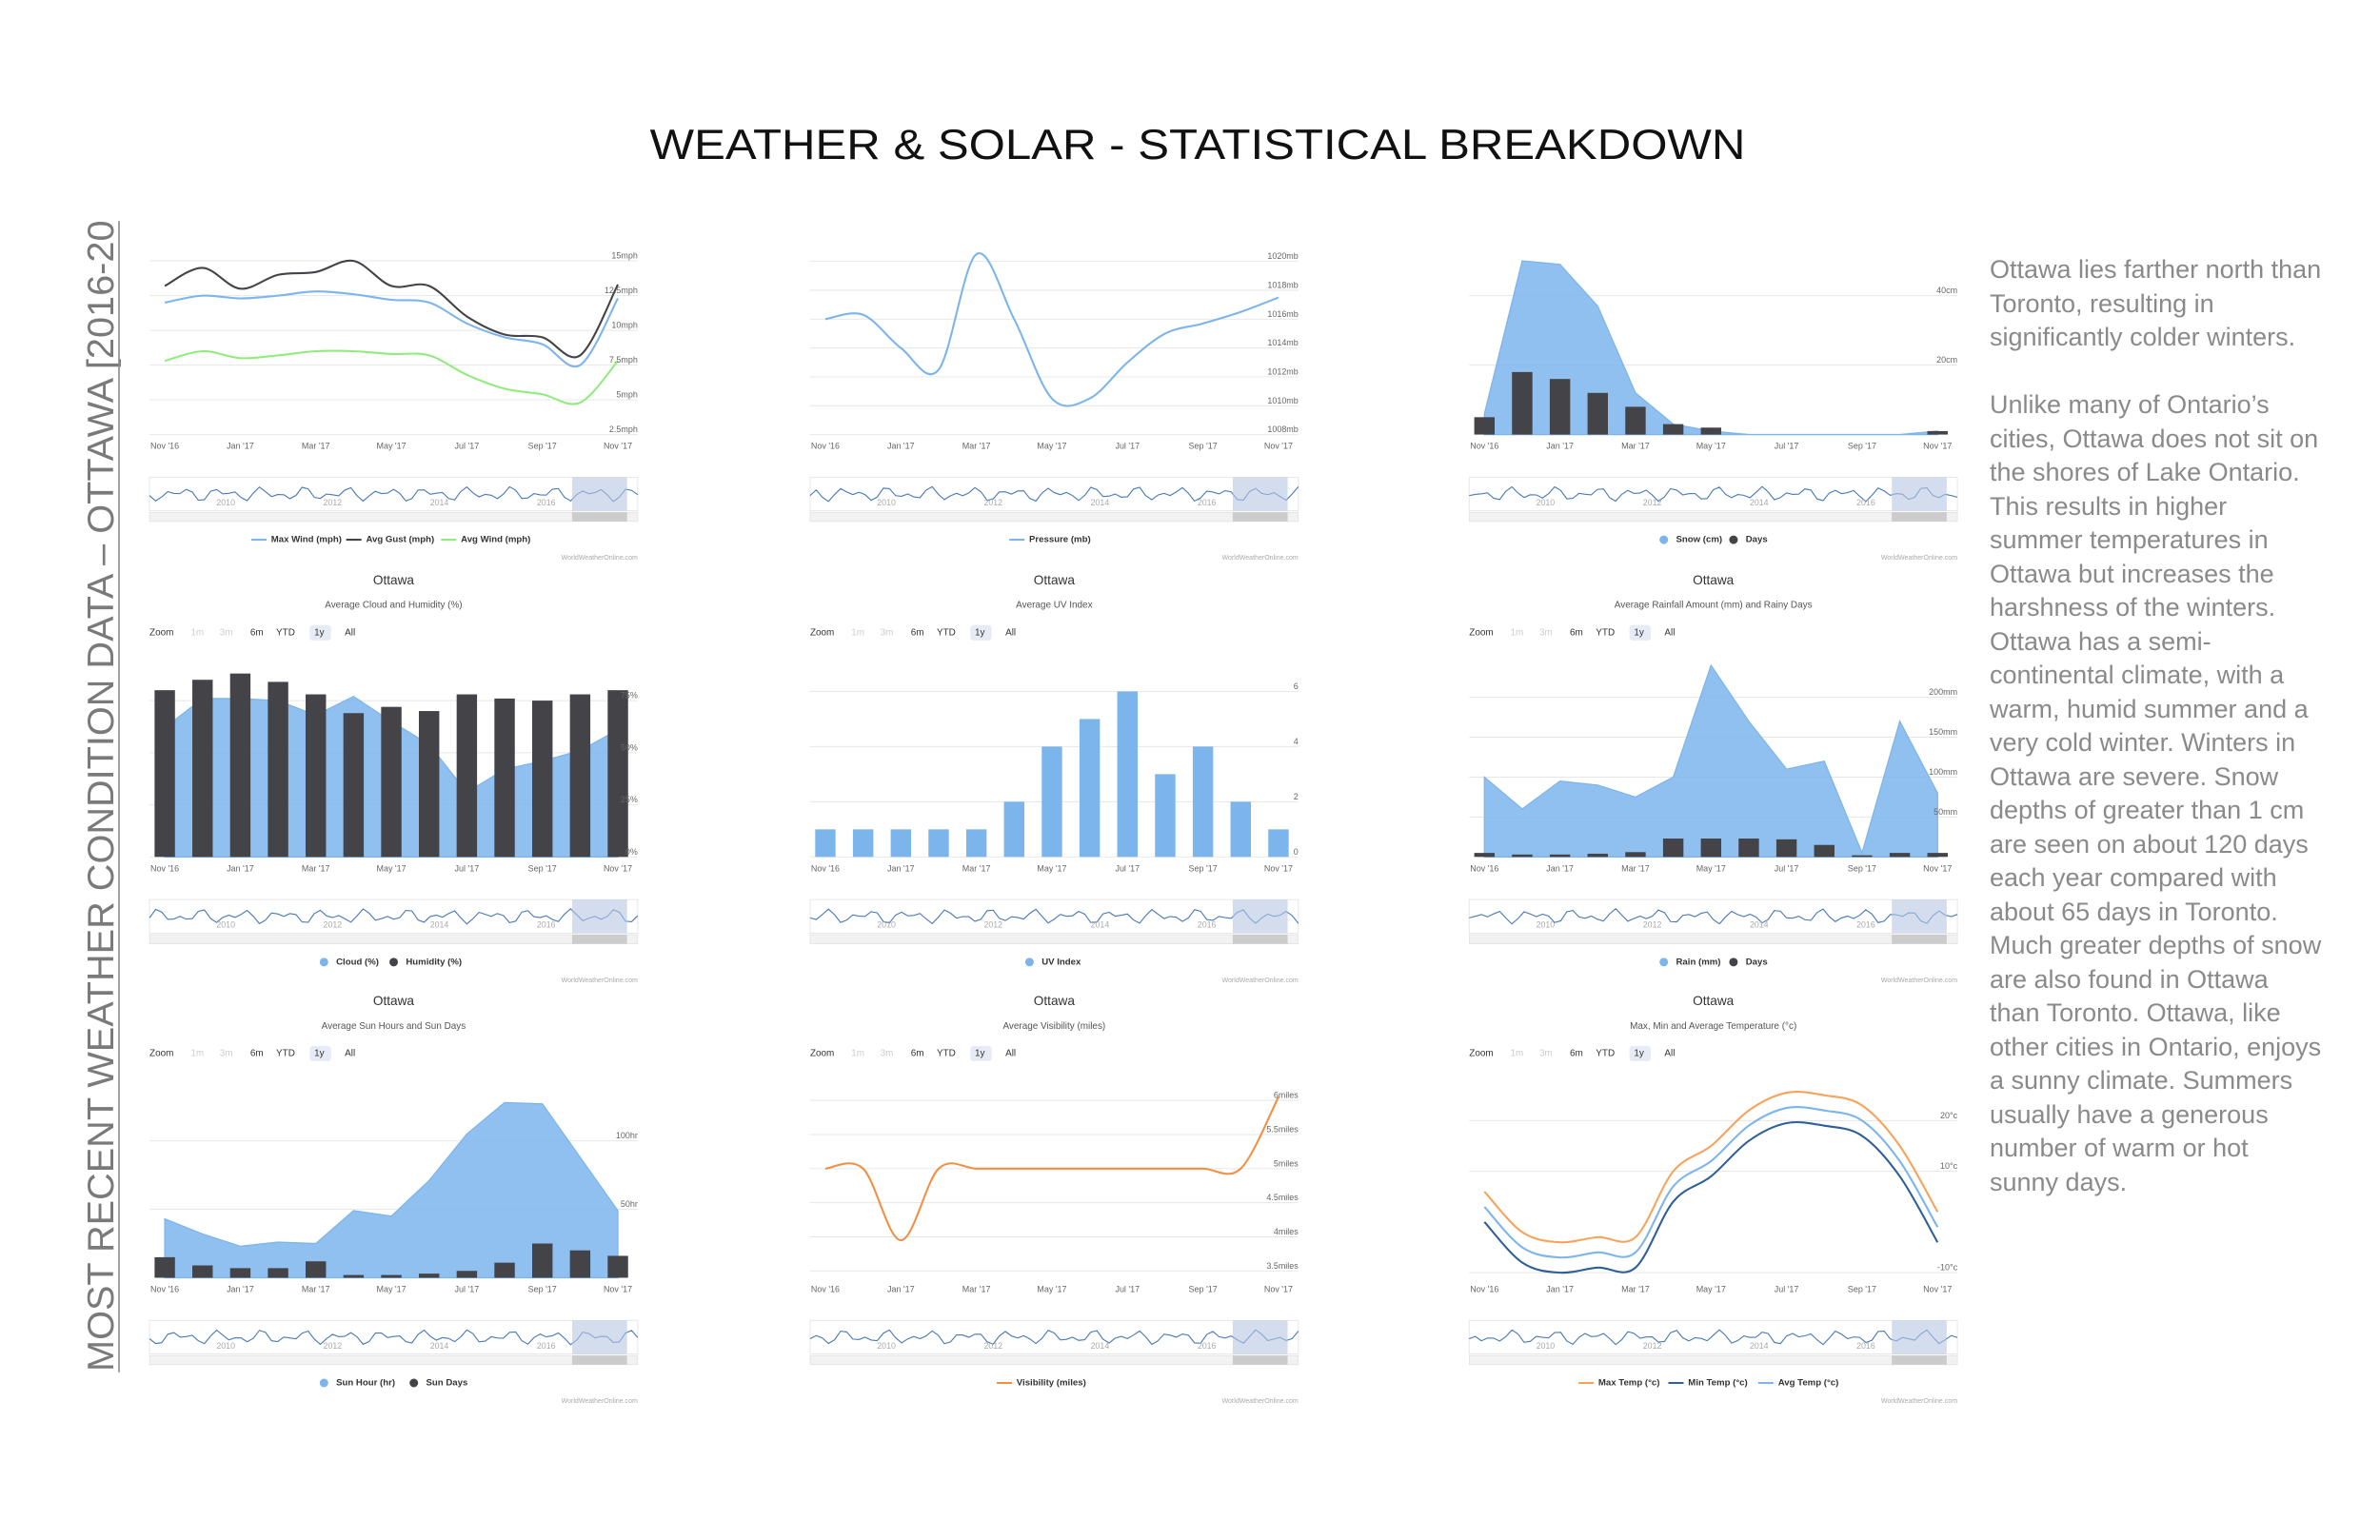  Describe the element at coordinates (1699, 540) in the screenshot. I see `legend-label: Snow (cm)` at that location.